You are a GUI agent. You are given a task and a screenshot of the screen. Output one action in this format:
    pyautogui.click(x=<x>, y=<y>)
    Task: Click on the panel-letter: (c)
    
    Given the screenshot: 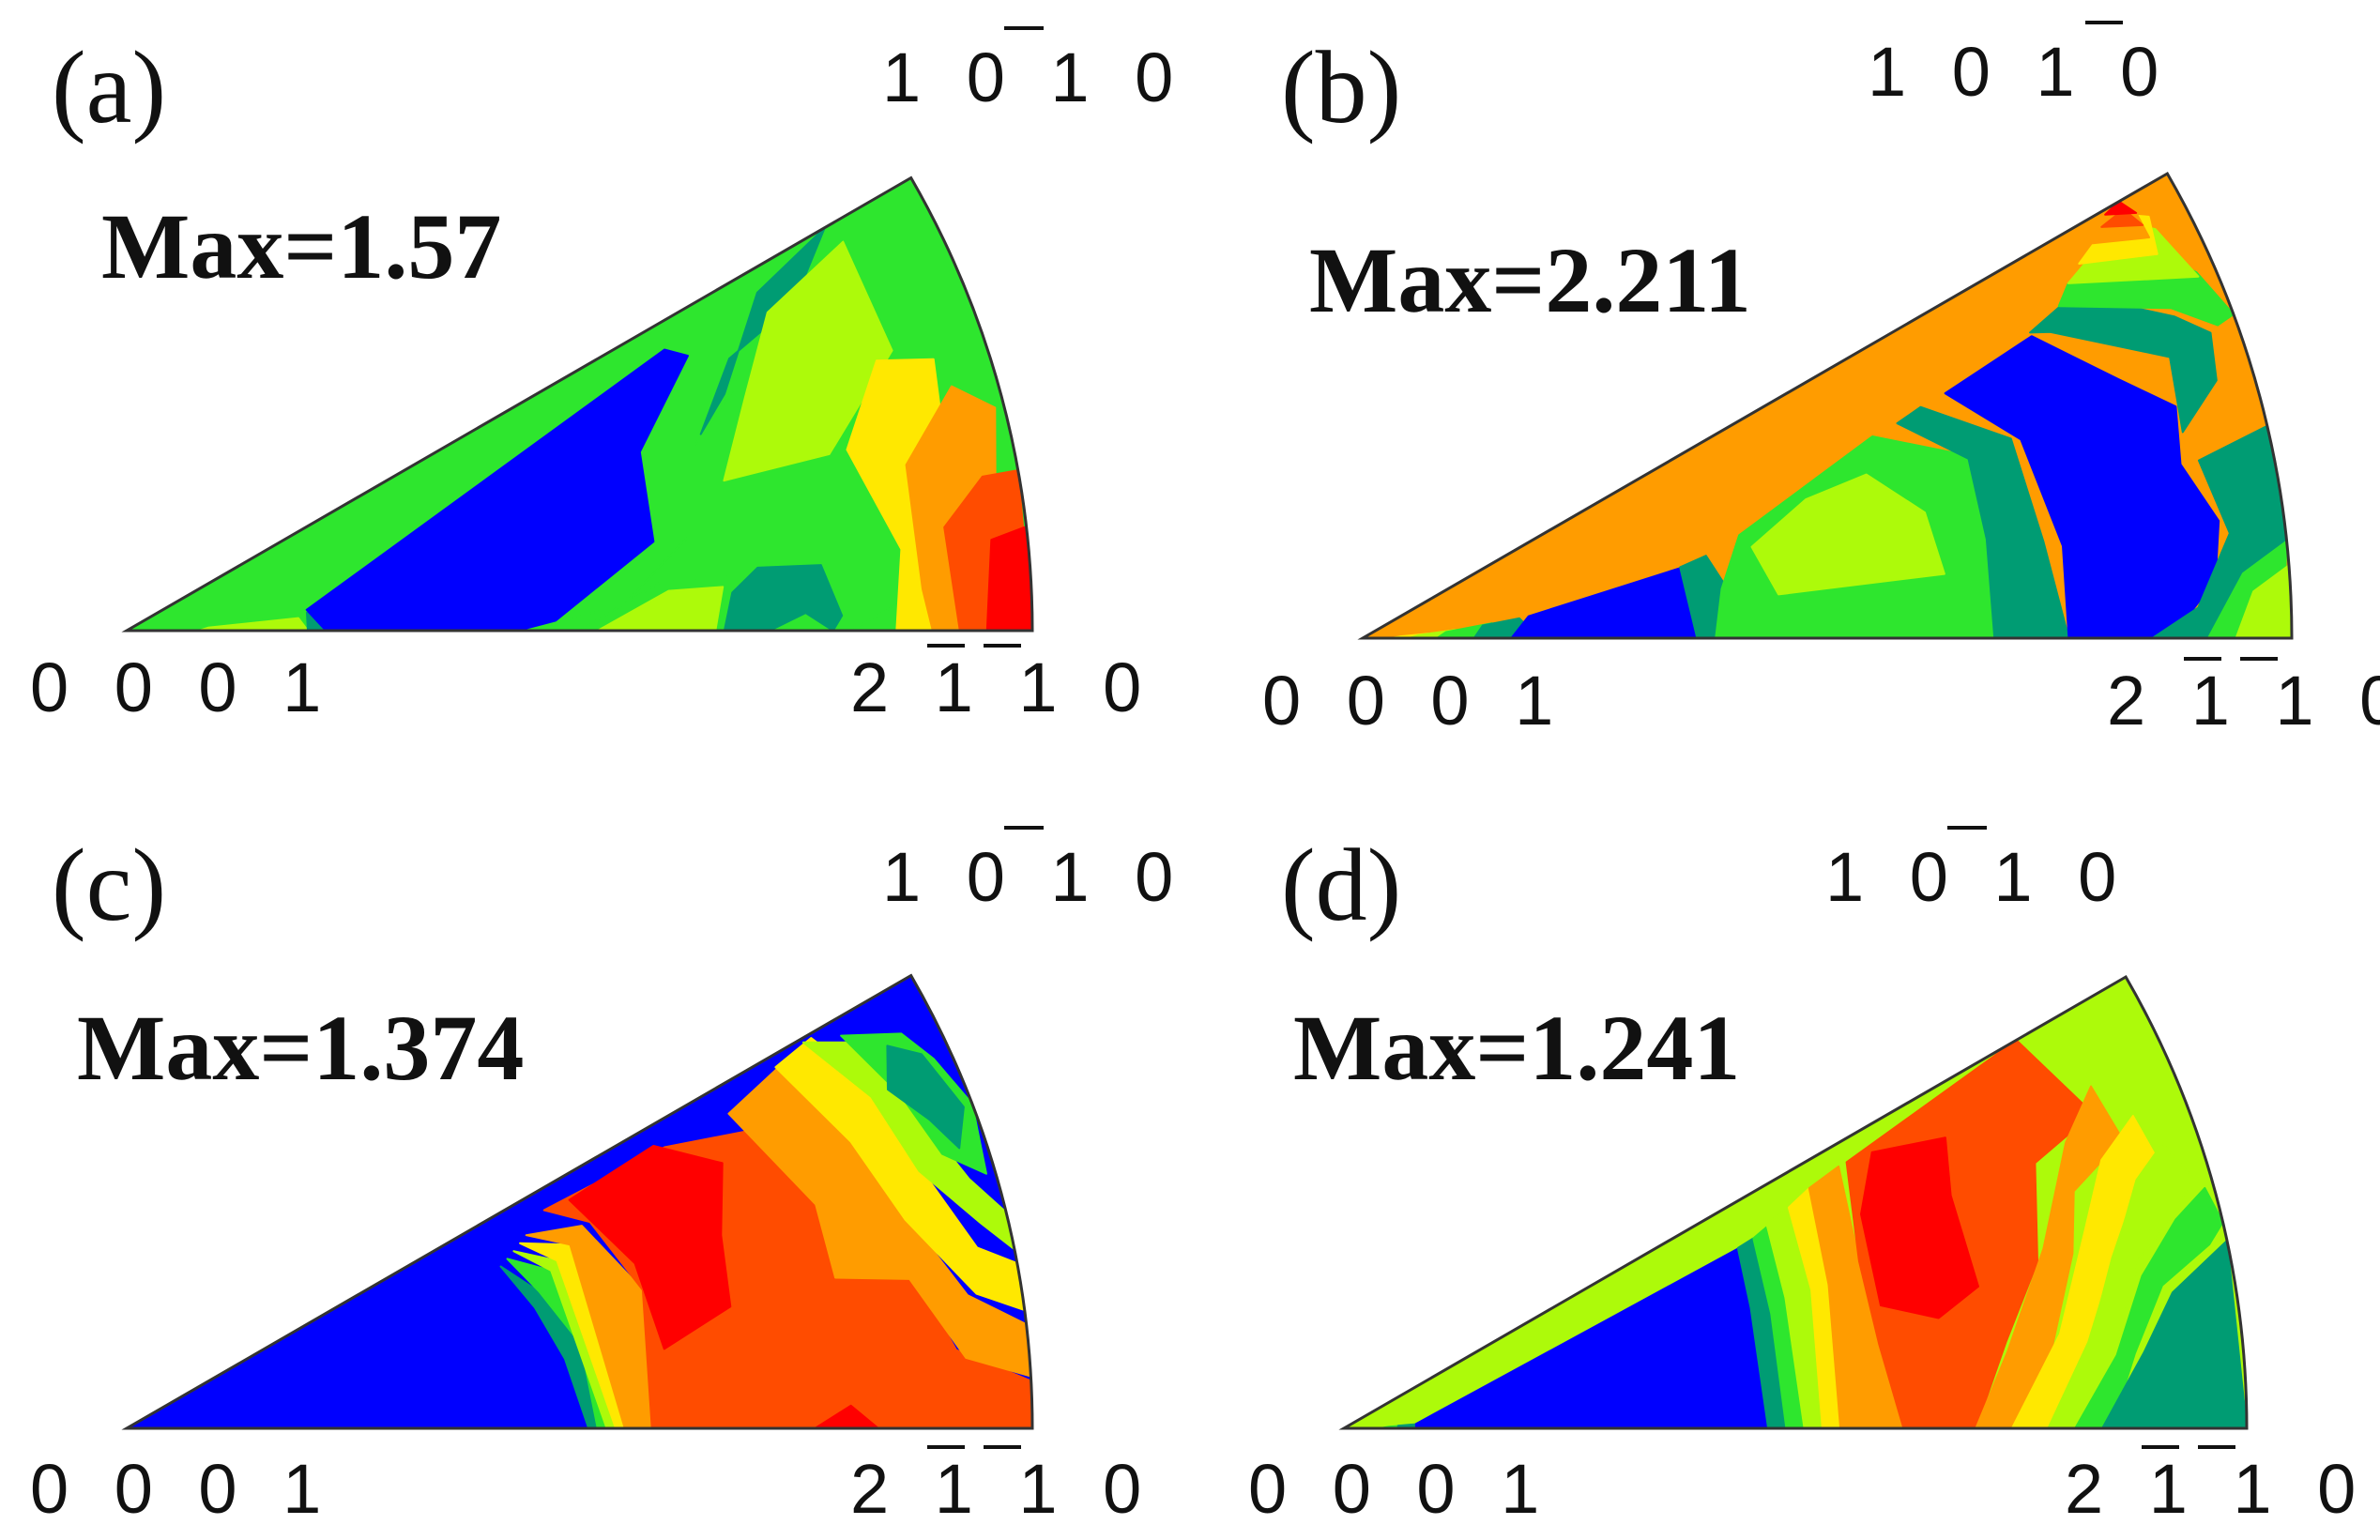 What is the action you would take?
    pyautogui.click(x=109, y=885)
    